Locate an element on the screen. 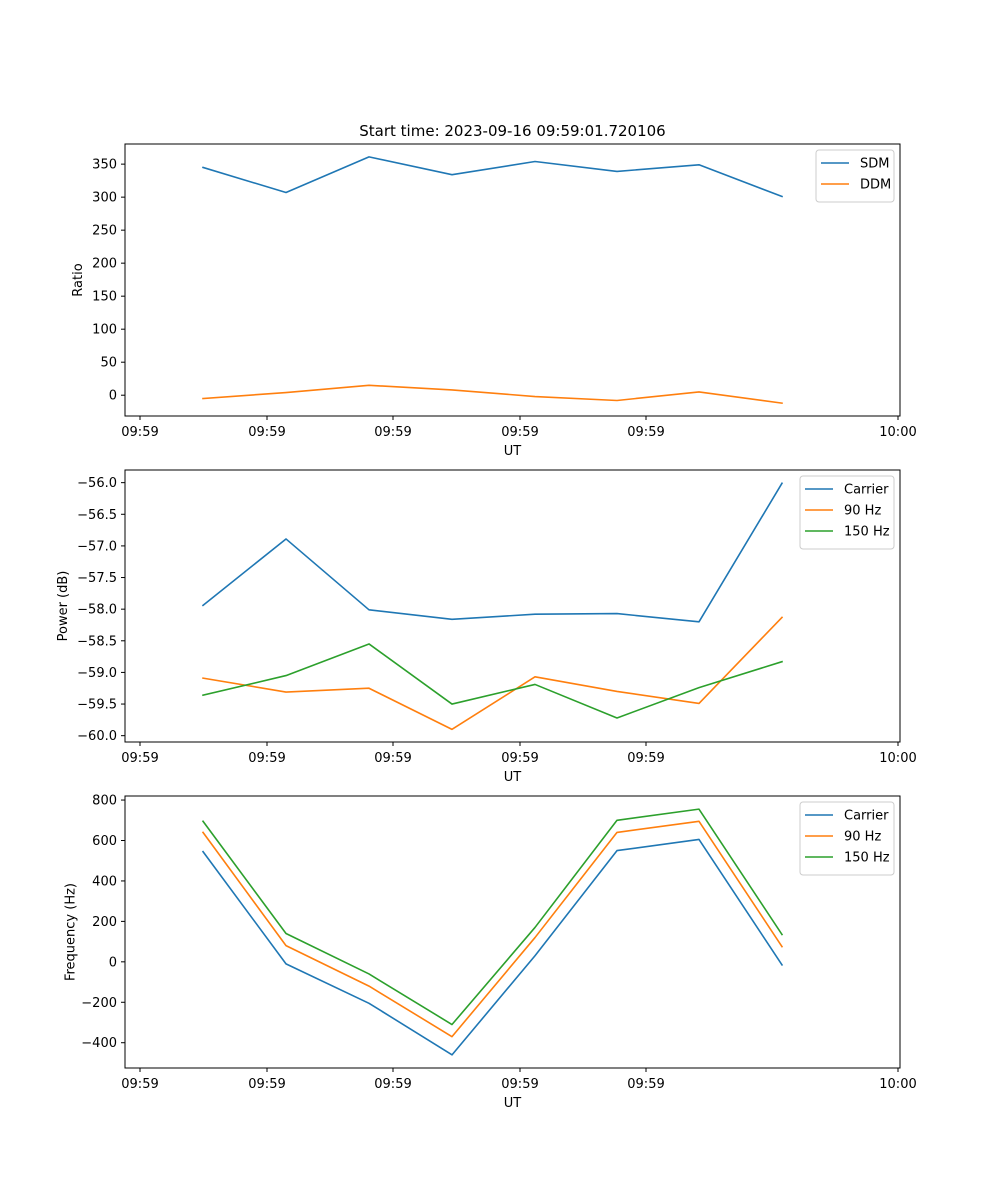  y-tick-label: 100 is located at coordinates (104, 330).